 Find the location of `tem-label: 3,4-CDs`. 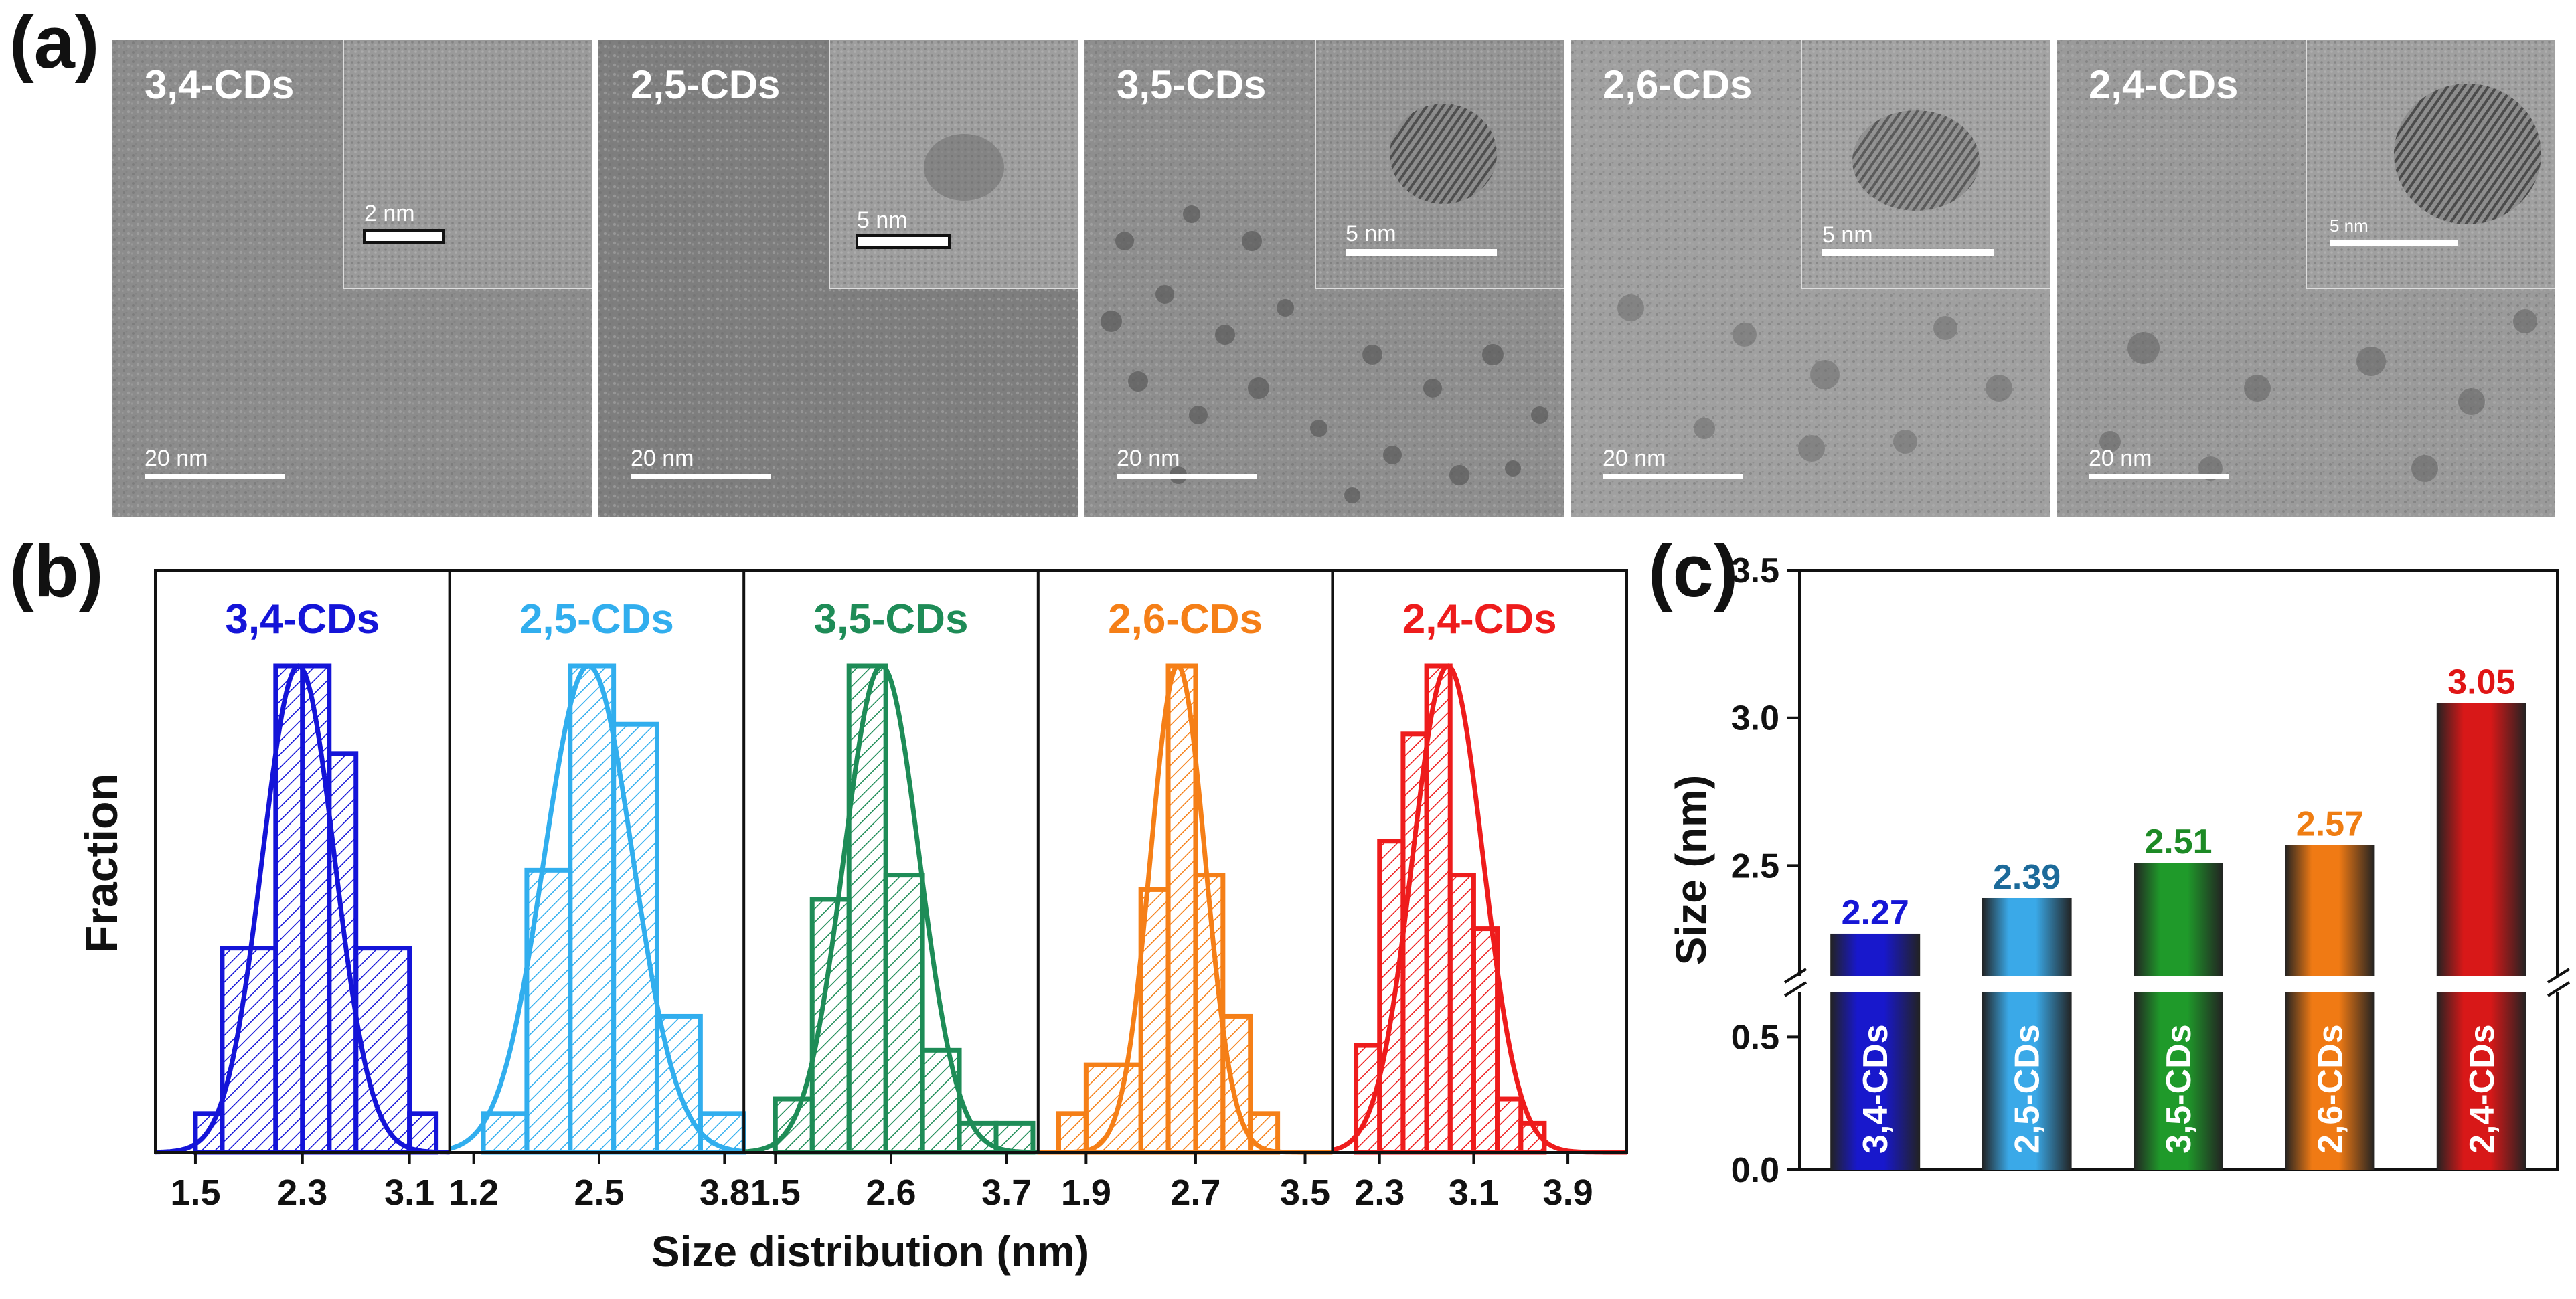

tem-label: 3,4-CDs is located at coordinates (220, 84).